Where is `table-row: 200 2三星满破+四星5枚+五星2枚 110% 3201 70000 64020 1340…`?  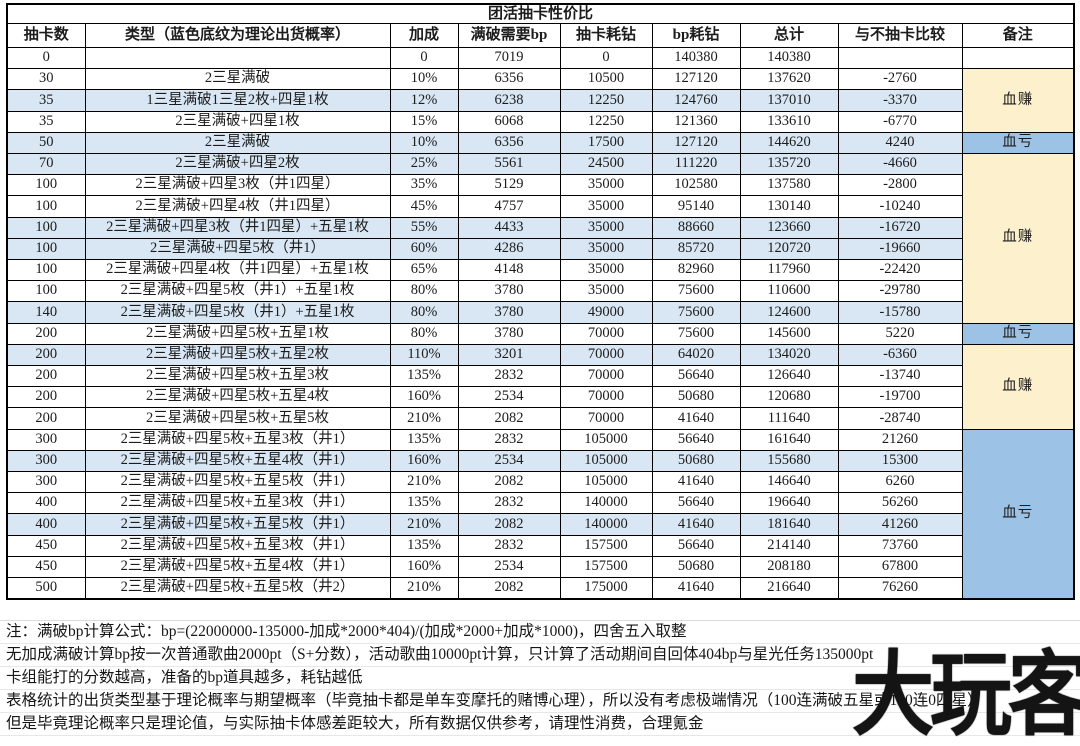 table-row: 200 2三星满破+四星5枚+五星2枚 110% 3201 70000 64020 1340… is located at coordinates (540, 386).